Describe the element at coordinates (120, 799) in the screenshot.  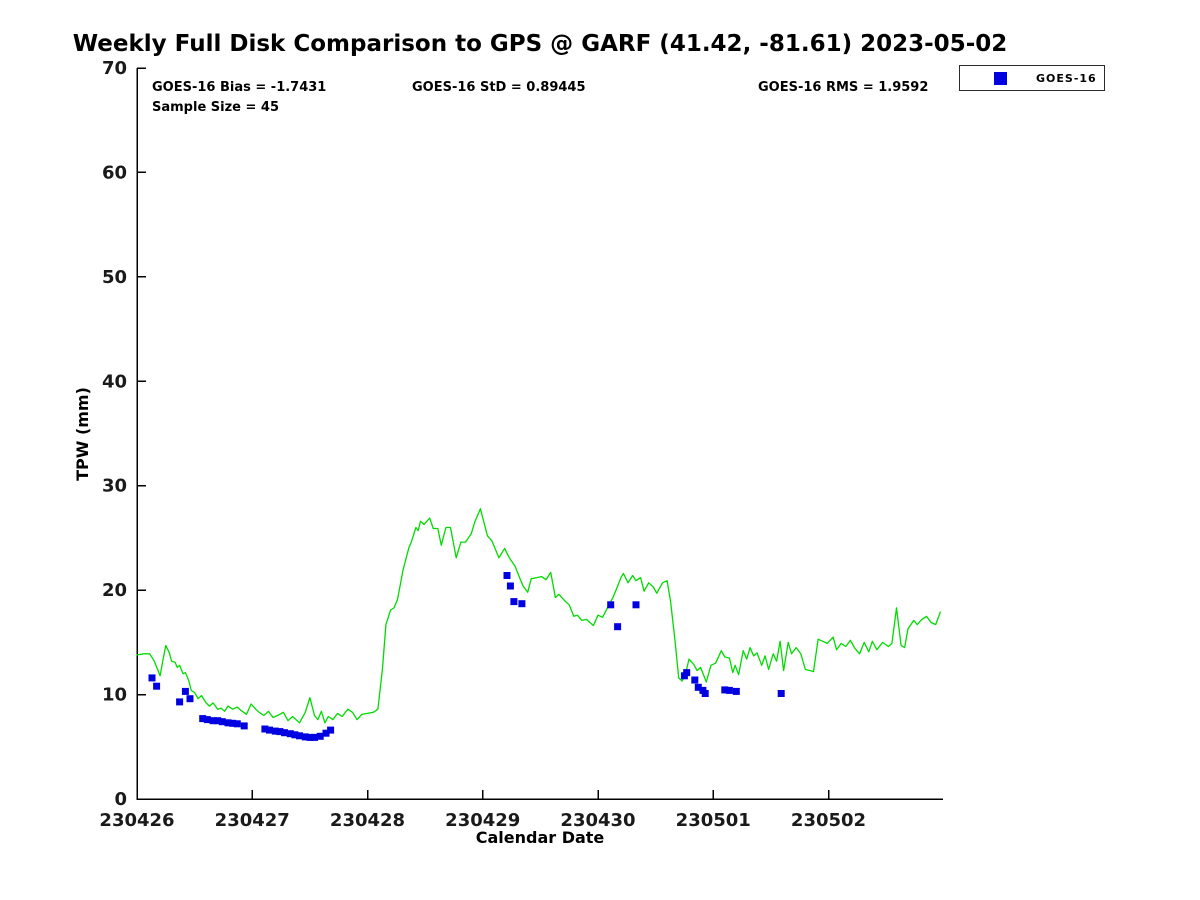
I see `y-tick-label: 0` at that location.